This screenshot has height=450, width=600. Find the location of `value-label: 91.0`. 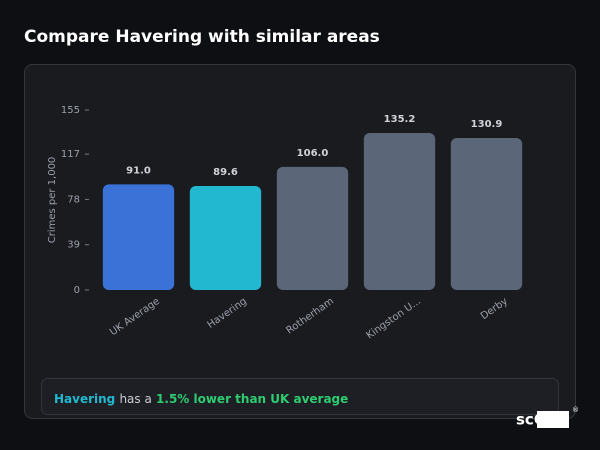

value-label: 91.0 is located at coordinates (138, 170).